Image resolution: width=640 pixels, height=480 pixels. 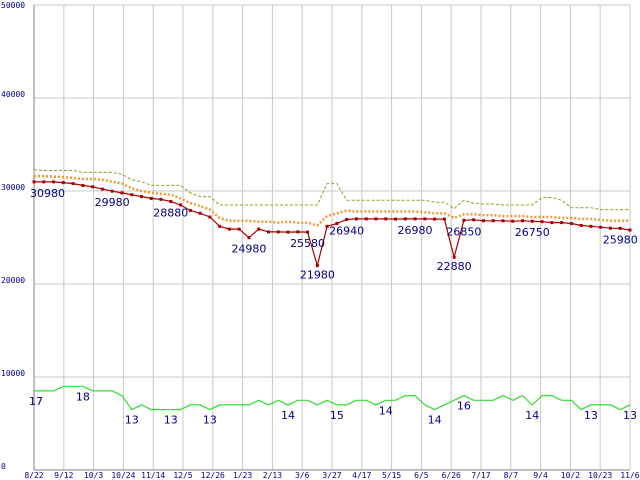 What do you see at coordinates (415, 230) in the screenshot?
I see `price-data-label: 26980` at bounding box center [415, 230].